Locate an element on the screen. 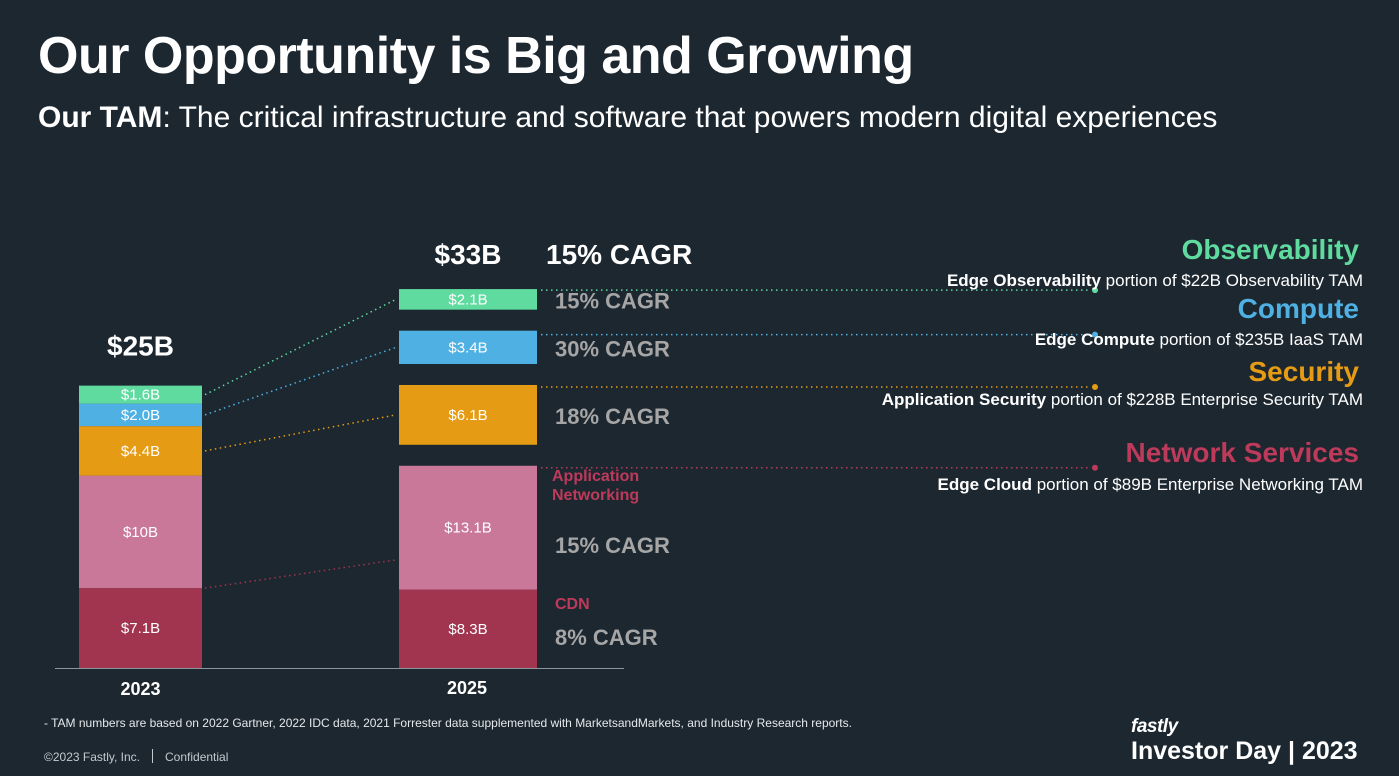  connector-compute is located at coordinates (300, 381).